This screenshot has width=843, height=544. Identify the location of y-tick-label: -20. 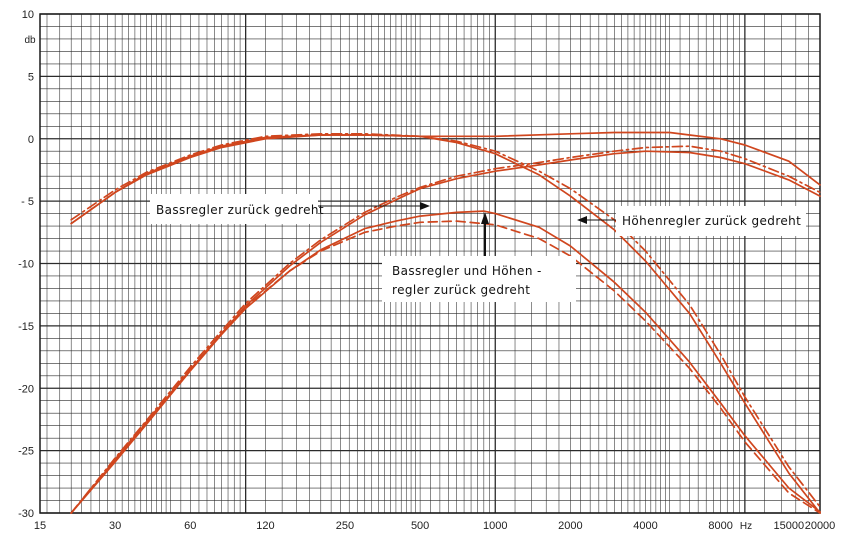
(26, 389).